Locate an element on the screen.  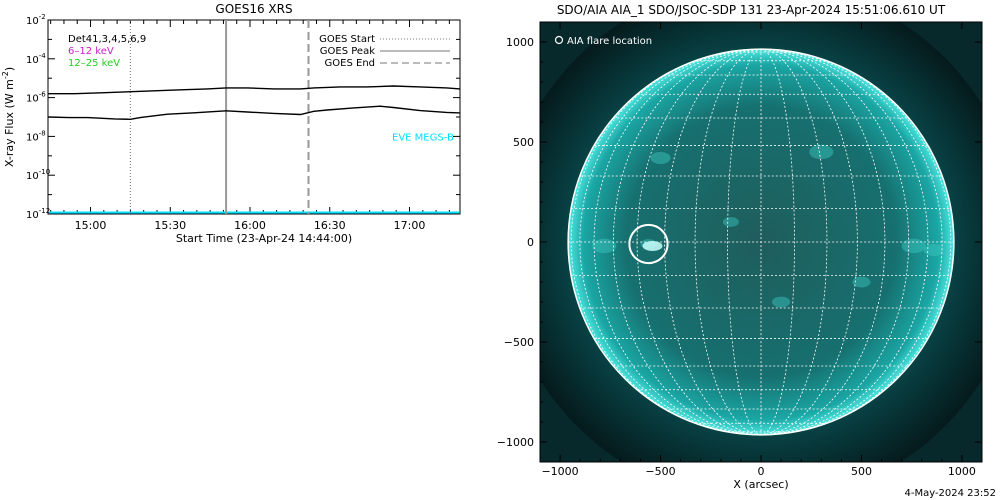
y-tick-label: −1000 is located at coordinates (515, 442).